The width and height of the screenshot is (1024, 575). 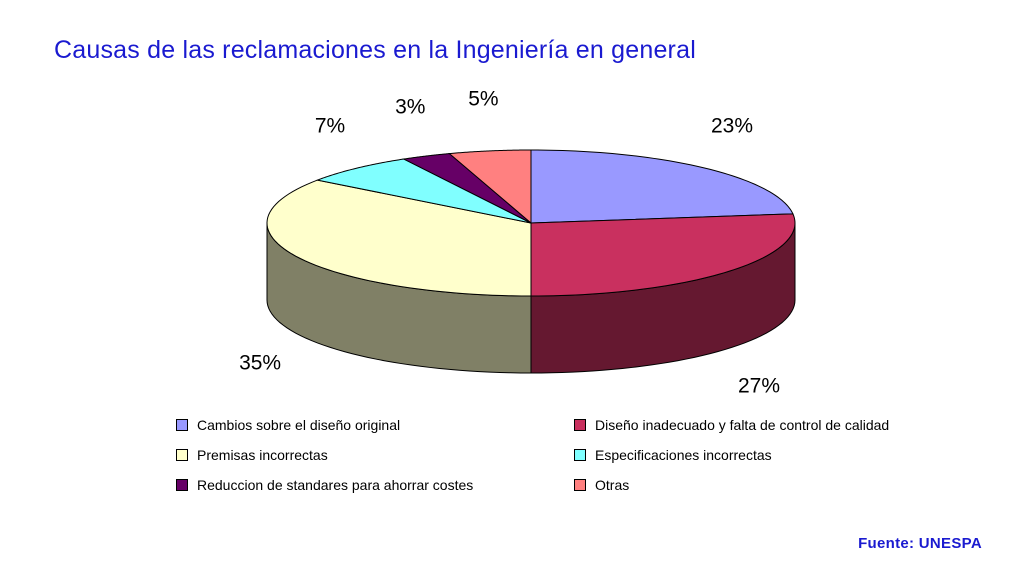 I want to click on legend-item-5: Otras, so click(x=601, y=485).